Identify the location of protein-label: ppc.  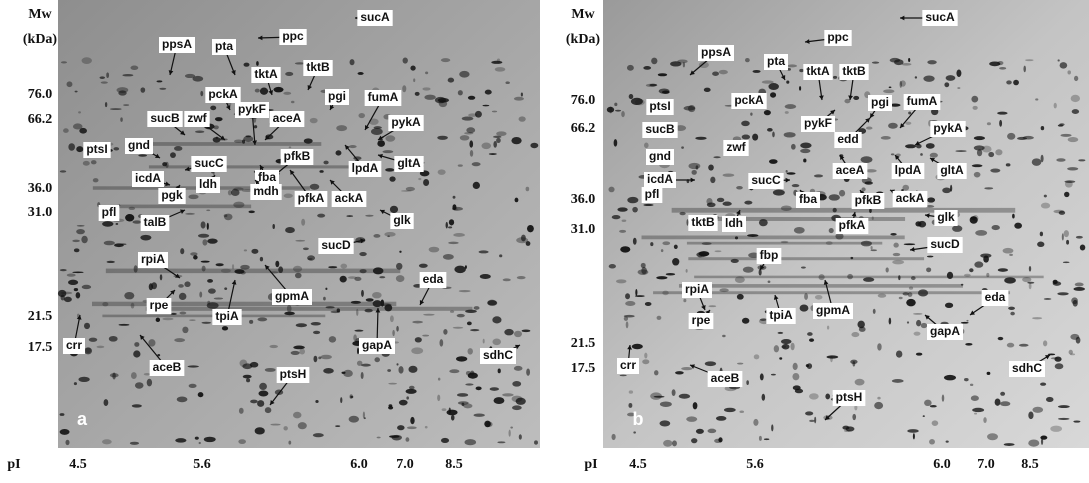
(828, 38).